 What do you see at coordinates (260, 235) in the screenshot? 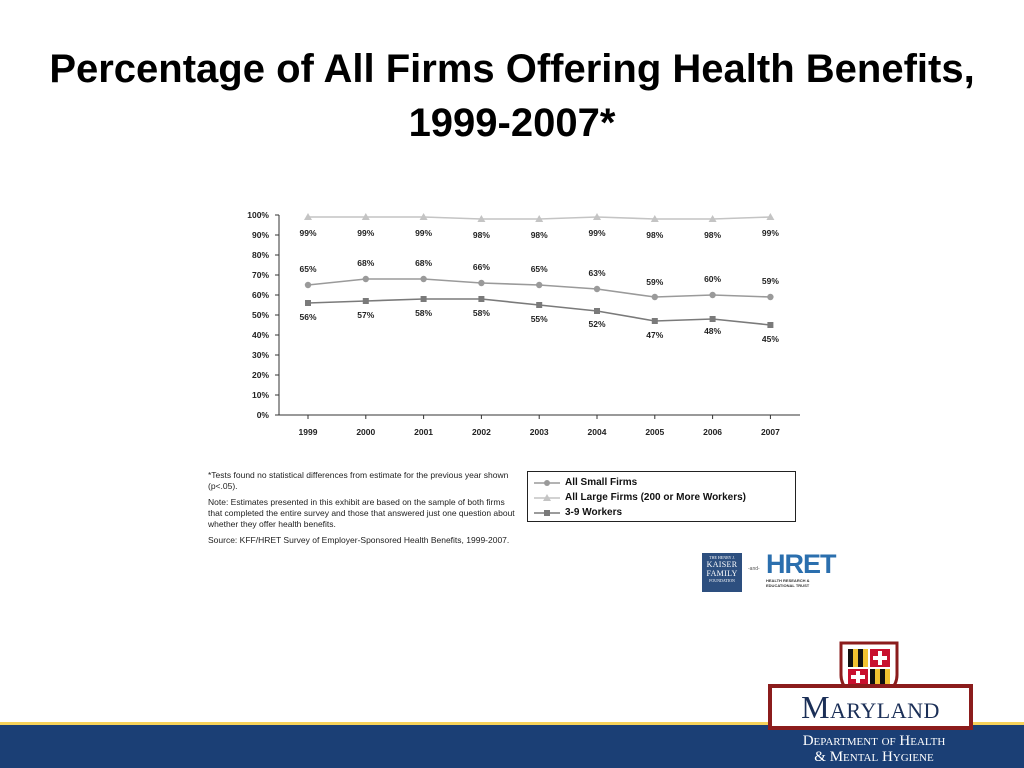
I see `y-tick-label: 90%` at bounding box center [260, 235].